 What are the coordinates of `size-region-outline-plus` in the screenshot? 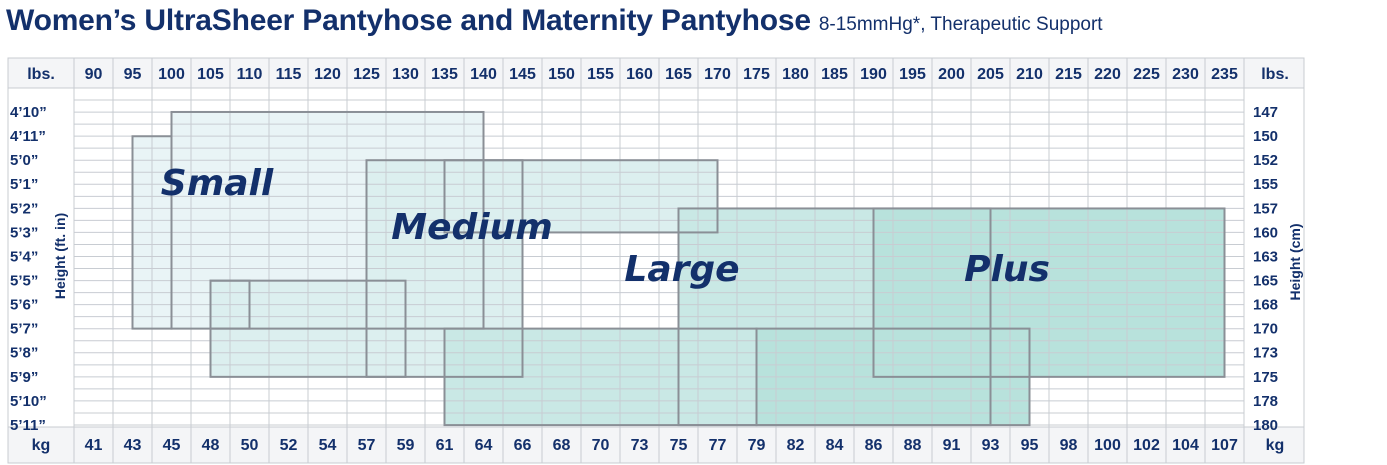 It's located at (1049, 292).